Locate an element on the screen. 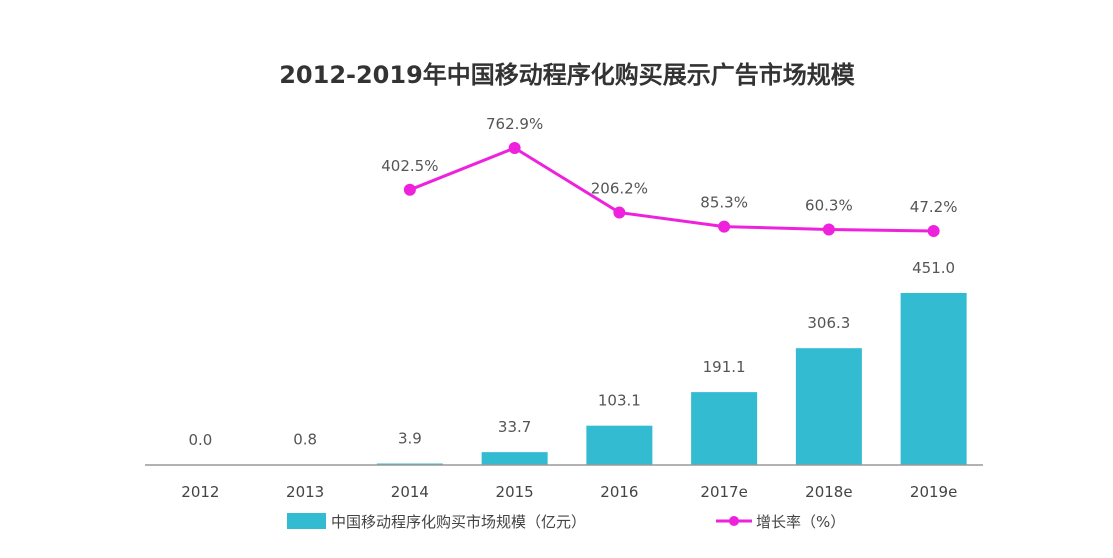  growth-point-2018e is located at coordinates (828, 229).